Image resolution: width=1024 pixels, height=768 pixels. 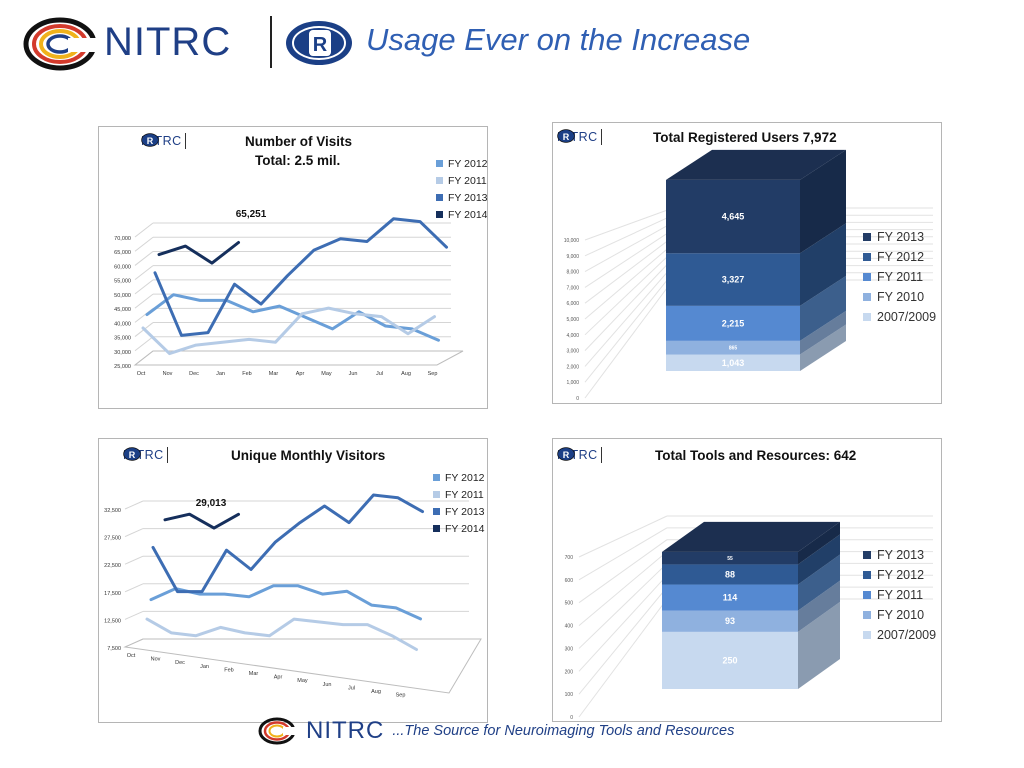 What do you see at coordinates (756, 455) in the screenshot?
I see `tools-chart-title: Total Tools and Resources: 642` at bounding box center [756, 455].